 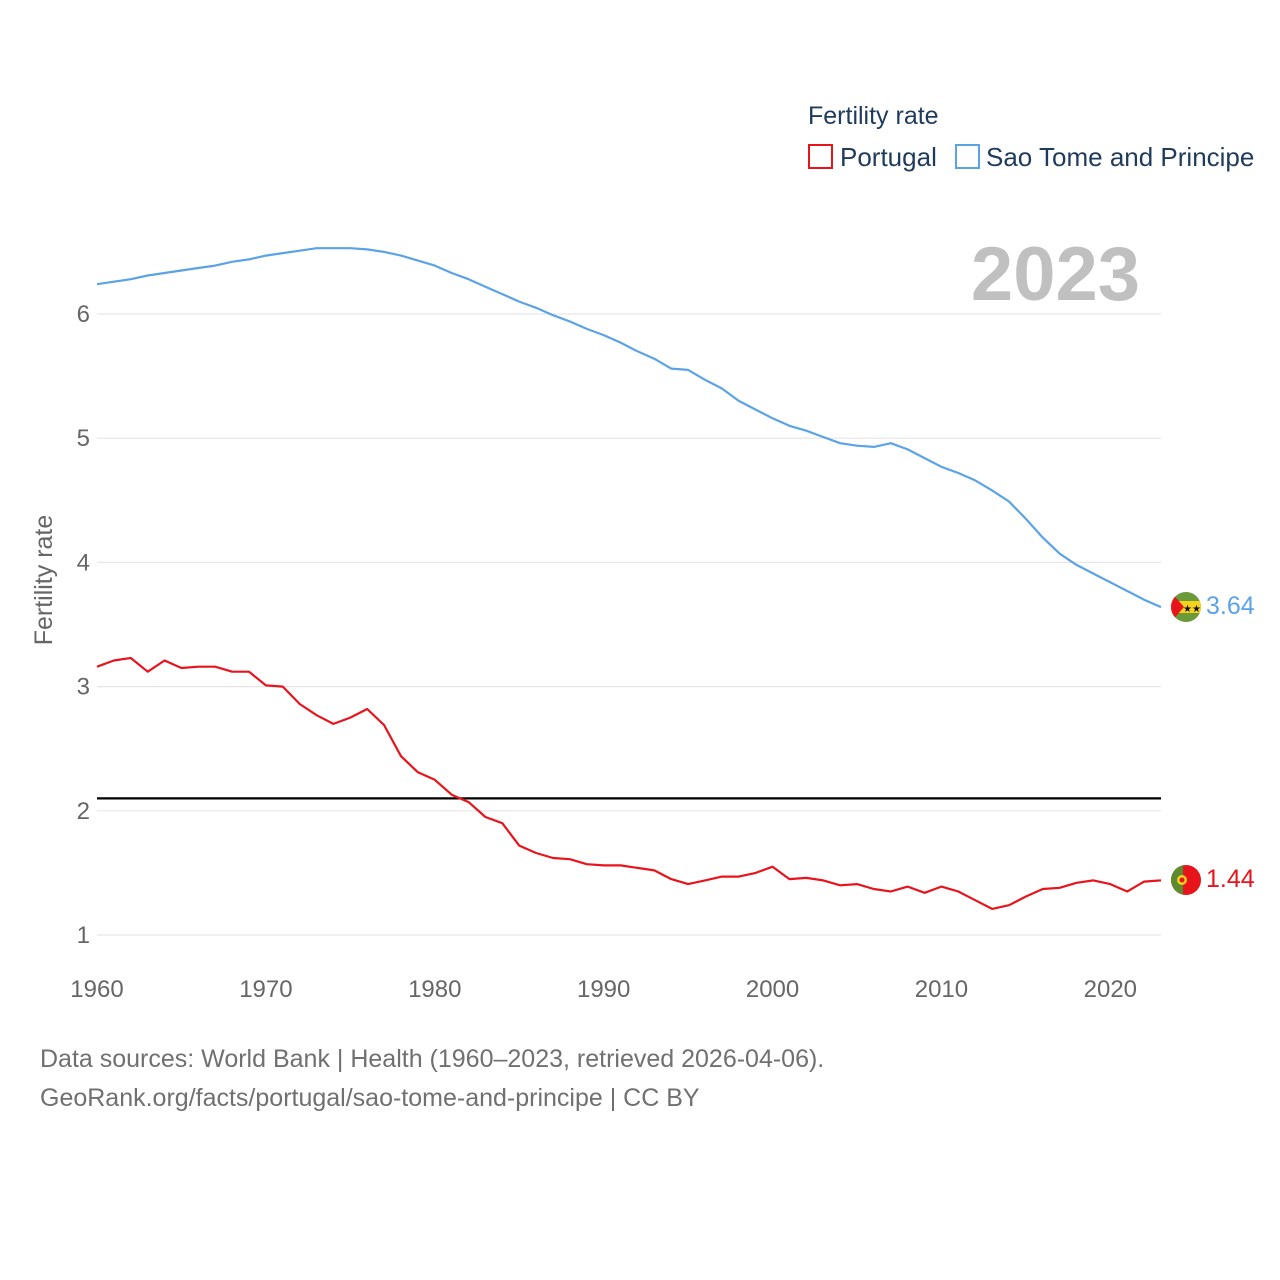 What do you see at coordinates (772, 989) in the screenshot?
I see `x-tick-label-2000: 2000` at bounding box center [772, 989].